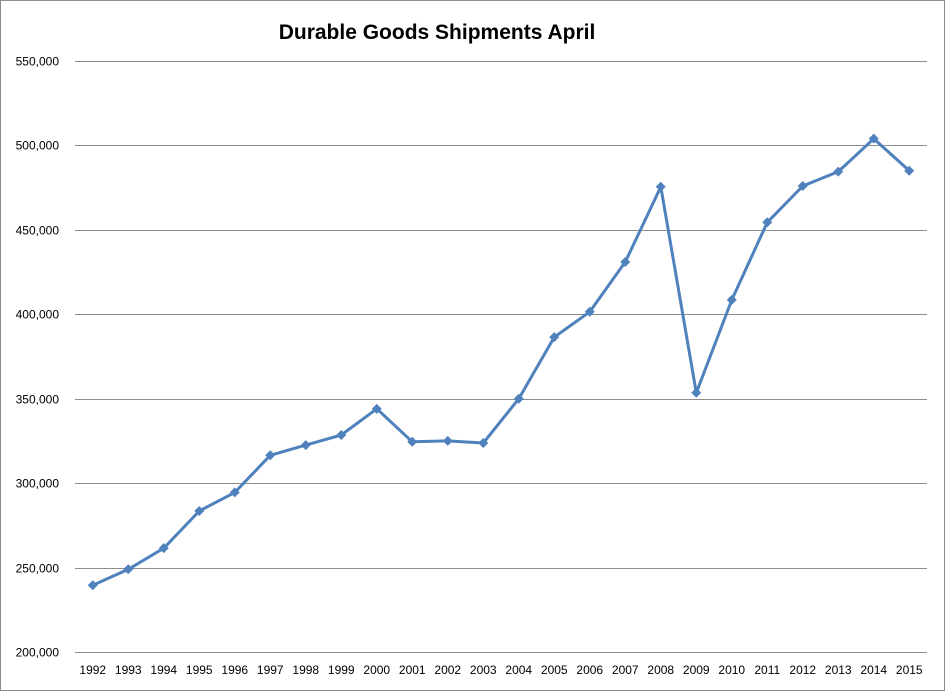 The height and width of the screenshot is (693, 947). I want to click on x-tick-label: 1993, so click(128, 670).